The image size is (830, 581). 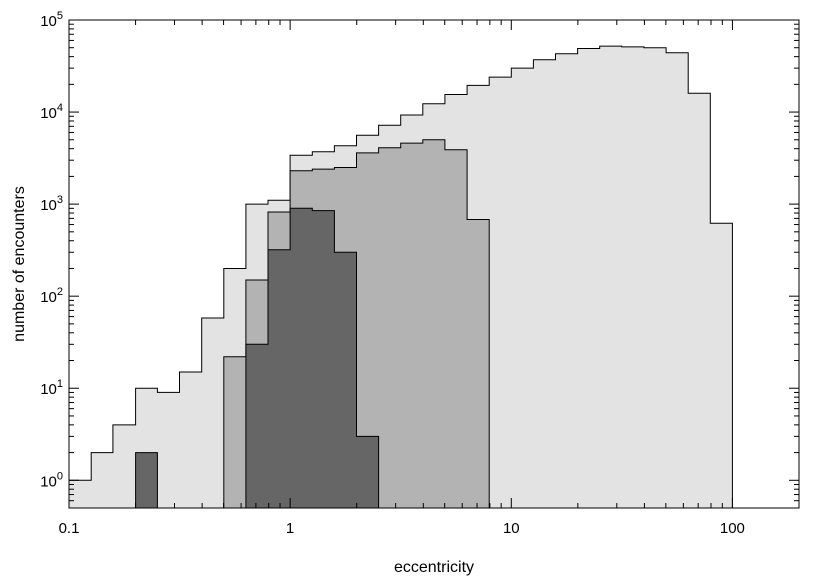 I want to click on y-tick-label: 10⁰, so click(x=51, y=480).